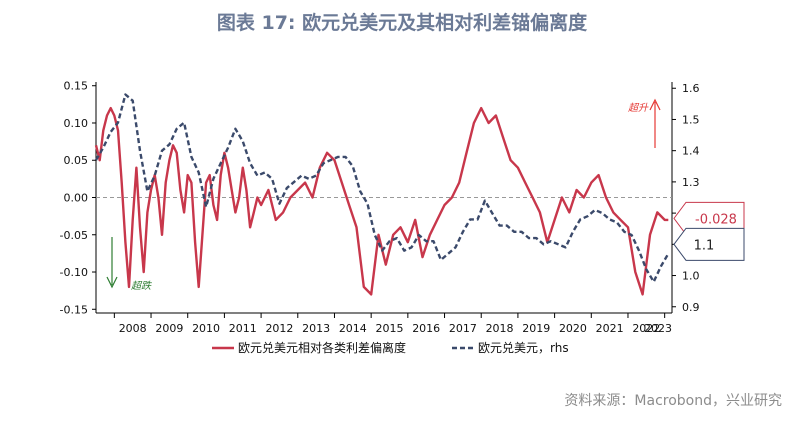 Image resolution: width=804 pixels, height=428 pixels. What do you see at coordinates (523, 348) in the screenshot?
I see `legend-eurusd-label: 欧元兑美元，rhs` at bounding box center [523, 348].